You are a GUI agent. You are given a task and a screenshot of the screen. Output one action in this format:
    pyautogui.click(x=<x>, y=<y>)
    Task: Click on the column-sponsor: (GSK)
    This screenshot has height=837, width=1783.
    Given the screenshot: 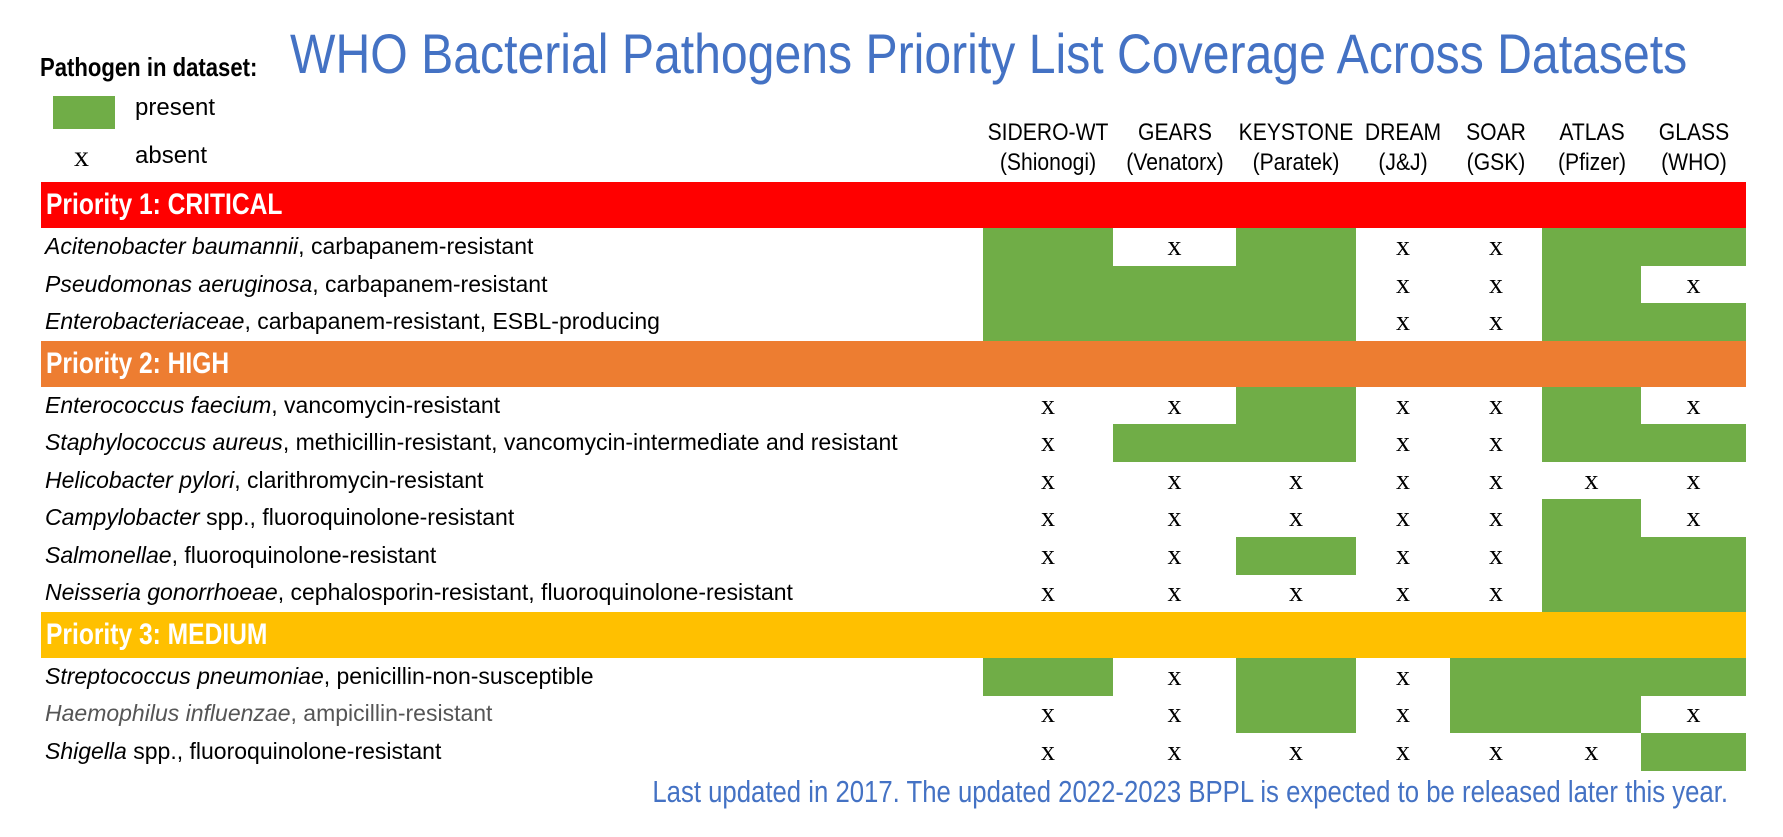 What is the action you would take?
    pyautogui.click(x=1496, y=162)
    